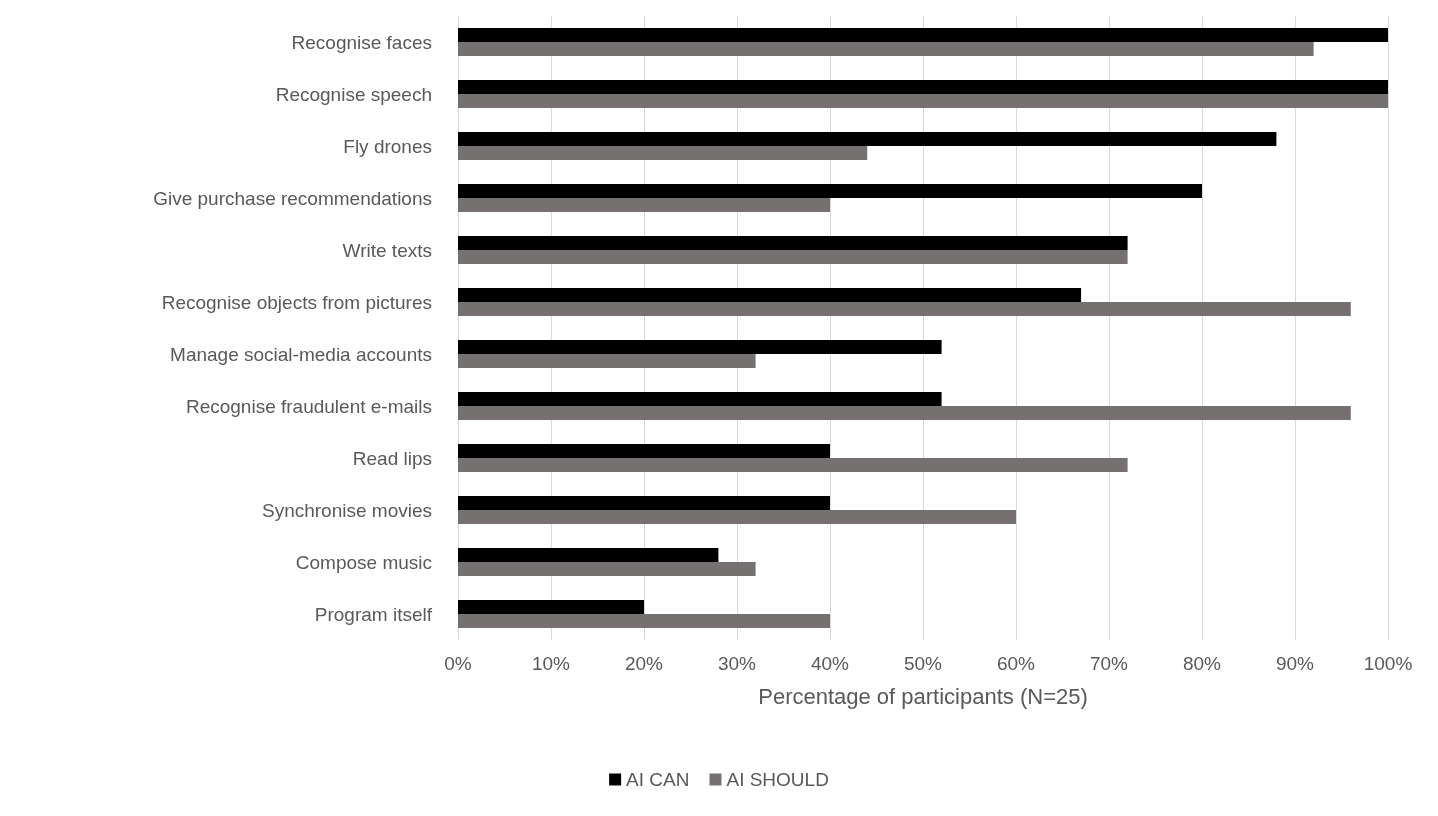 The width and height of the screenshot is (1438, 816). Describe the element at coordinates (361, 42) in the screenshot. I see `y-tick-label: Recognise faces` at that location.